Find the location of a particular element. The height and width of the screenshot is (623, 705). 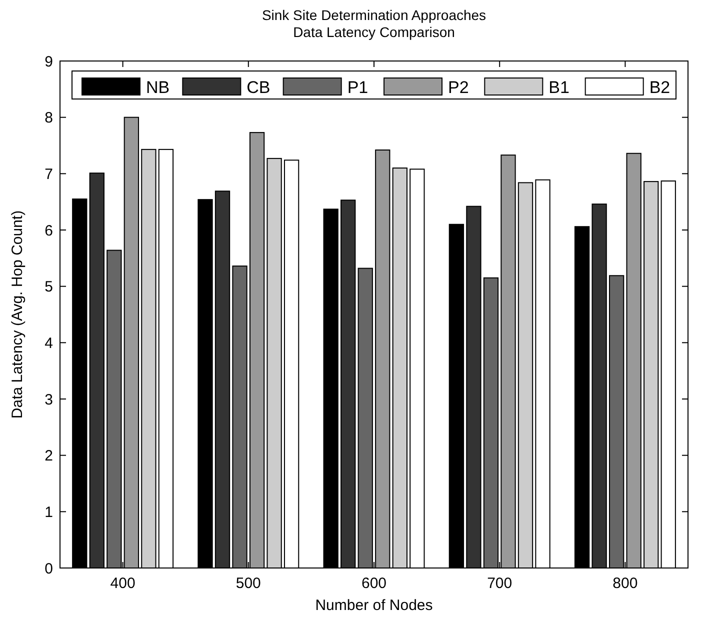

legend-label: P2 is located at coordinates (458, 87).